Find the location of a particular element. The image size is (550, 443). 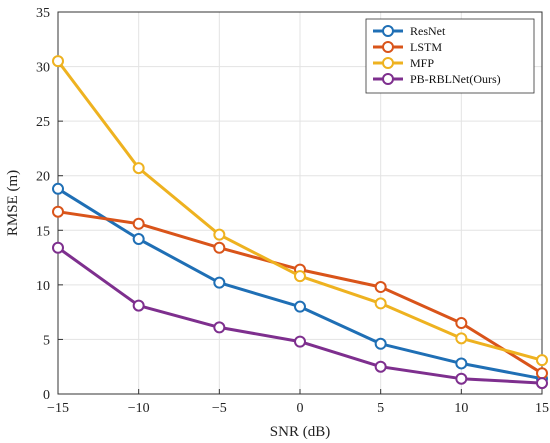

x-tick-label: −5 is located at coordinates (219, 408).